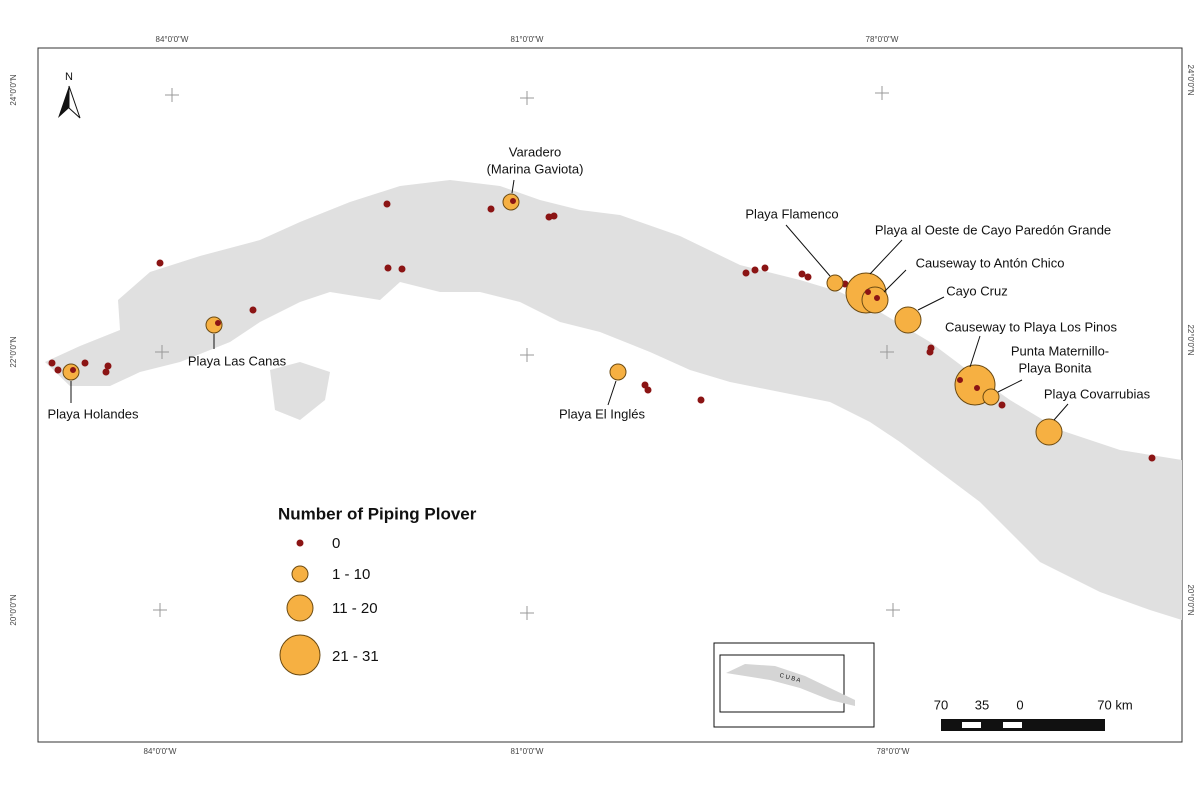 The width and height of the screenshot is (1200, 800). What do you see at coordinates (355, 608) in the screenshot?
I see `legend-label: 11 - 20` at bounding box center [355, 608].